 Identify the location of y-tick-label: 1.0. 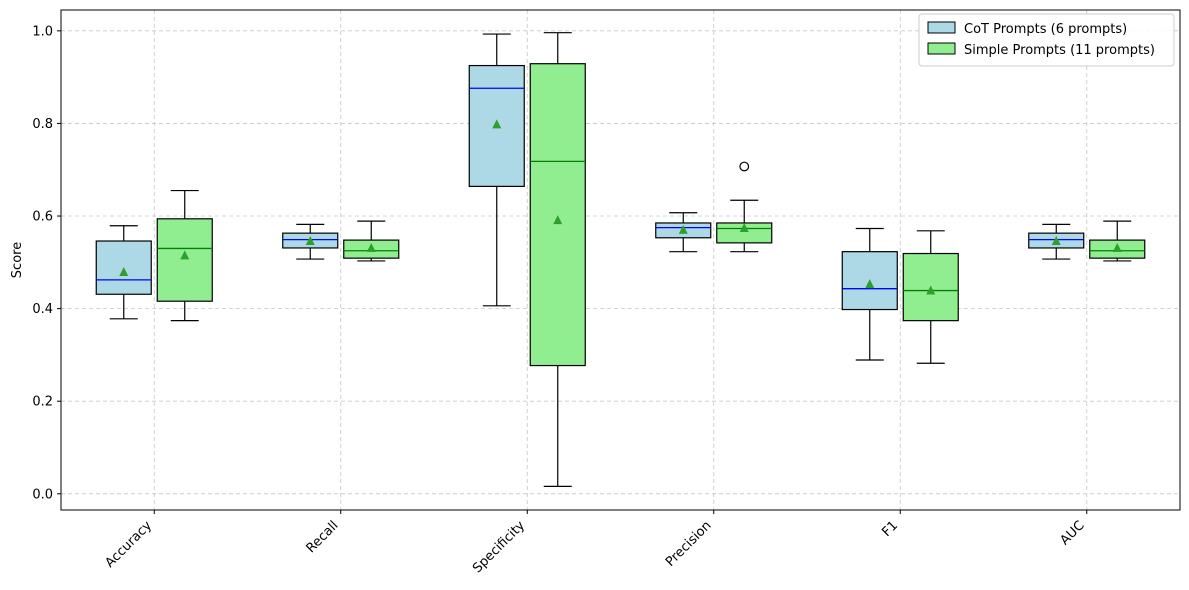
(42, 31).